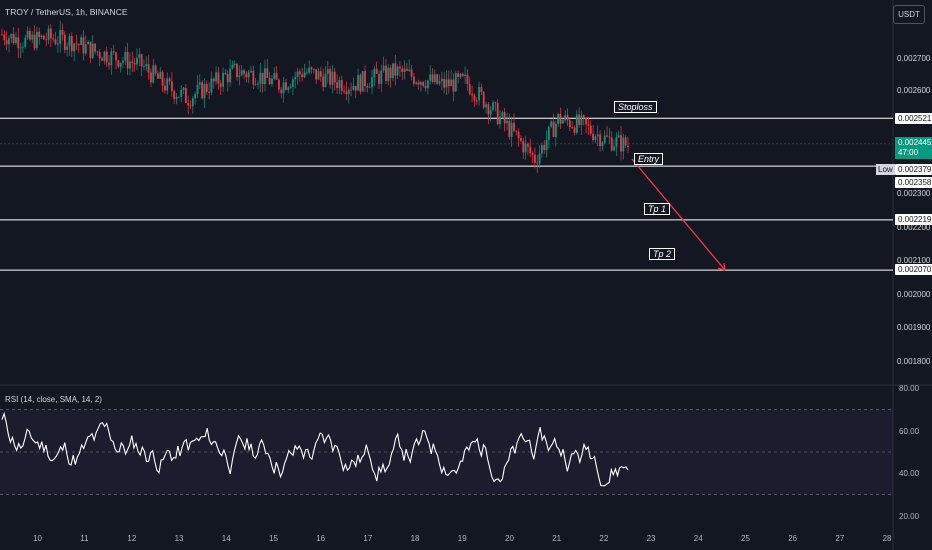  Describe the element at coordinates (649, 159) in the screenshot. I see `entry-annotation: Entry` at that location.